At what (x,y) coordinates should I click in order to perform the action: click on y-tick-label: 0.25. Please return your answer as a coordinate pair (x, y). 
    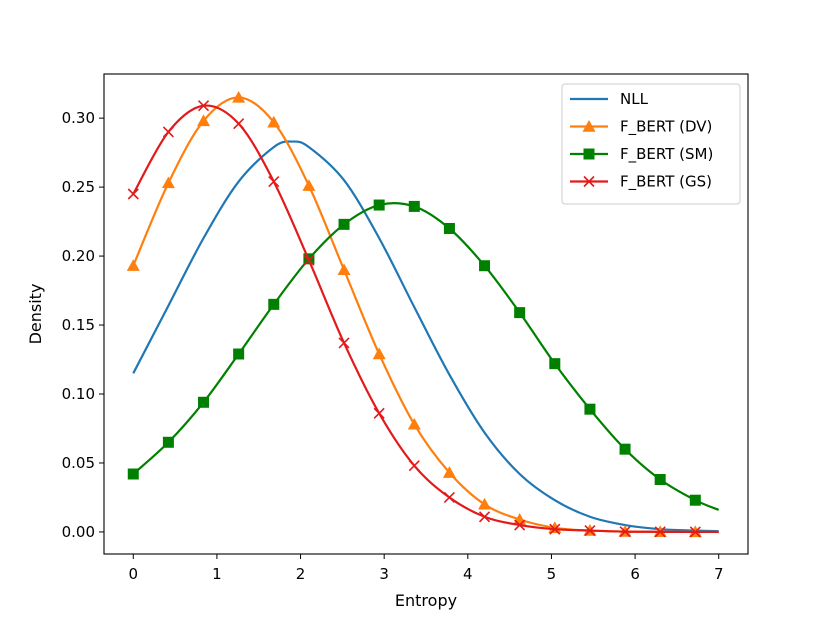
    Looking at the image, I should click on (78, 187).